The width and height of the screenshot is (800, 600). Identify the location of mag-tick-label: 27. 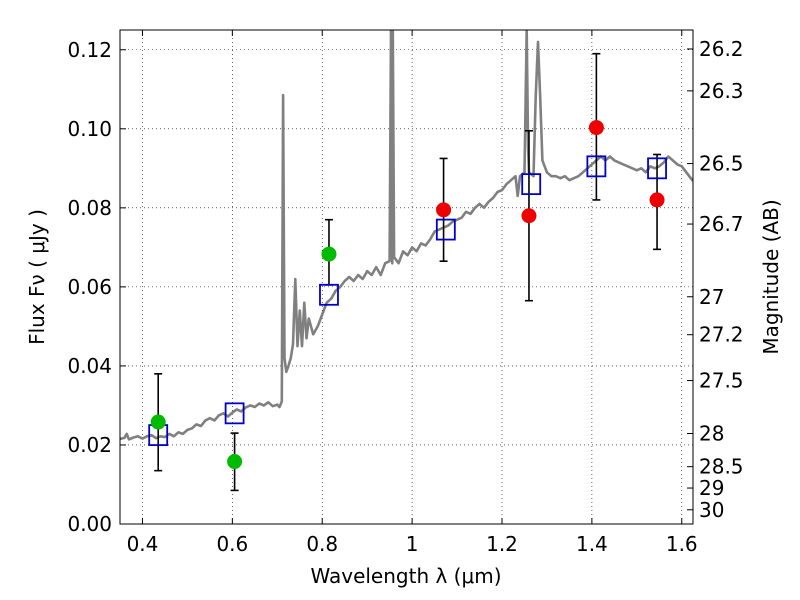
(711, 297).